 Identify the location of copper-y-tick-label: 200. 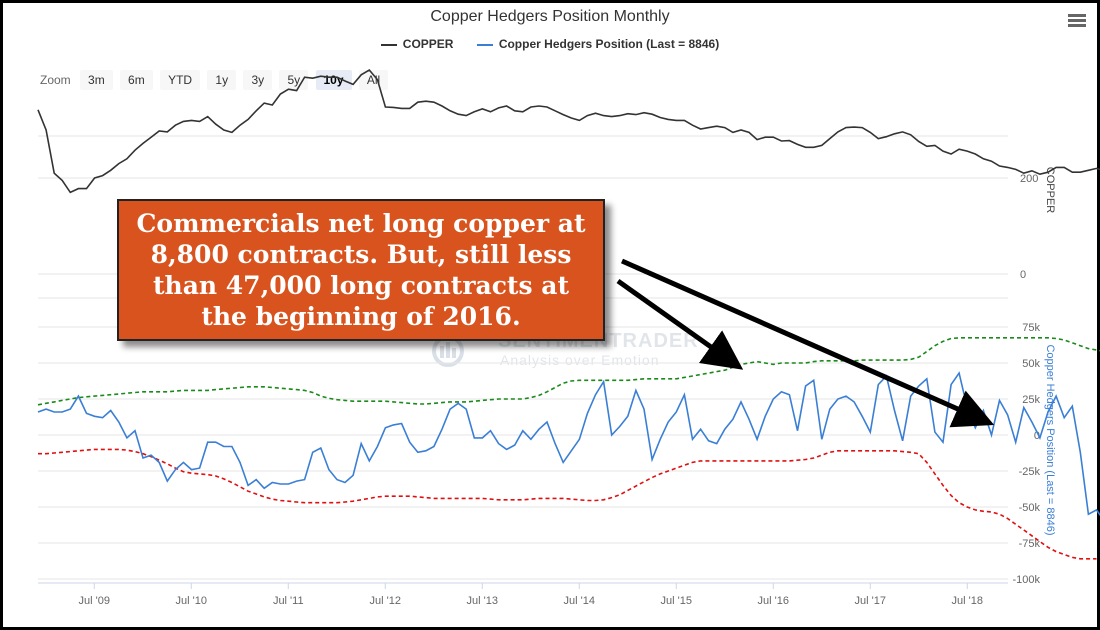
(1029, 179).